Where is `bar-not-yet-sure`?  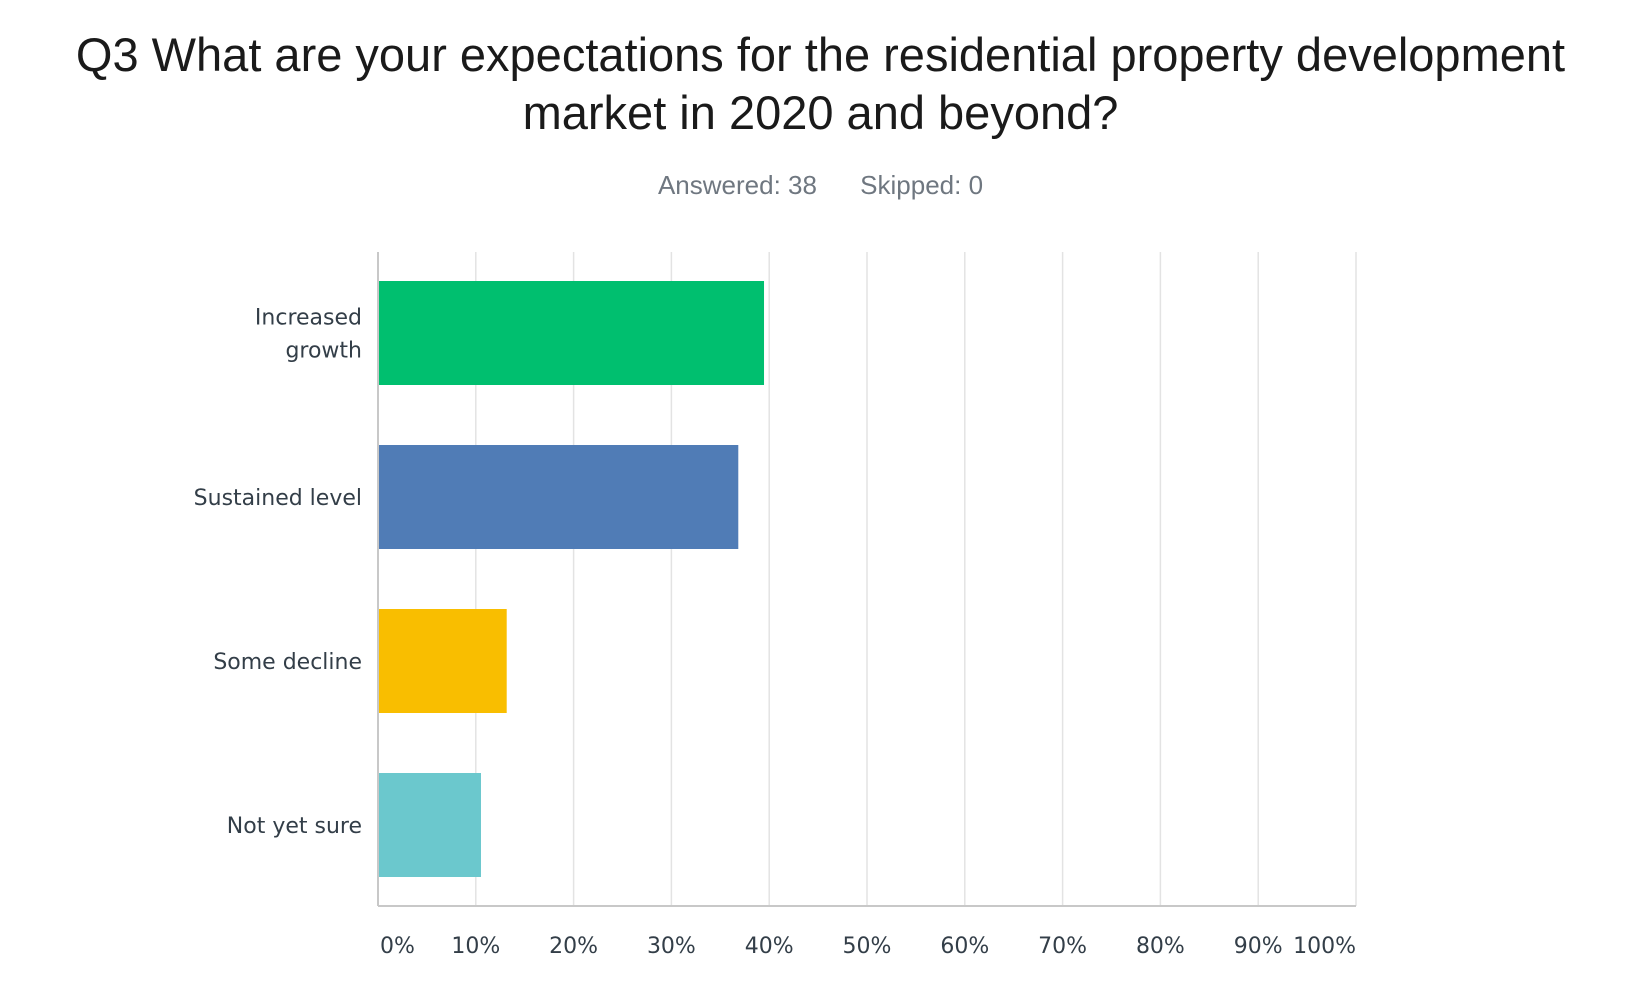
bar-not-yet-sure is located at coordinates (429, 825).